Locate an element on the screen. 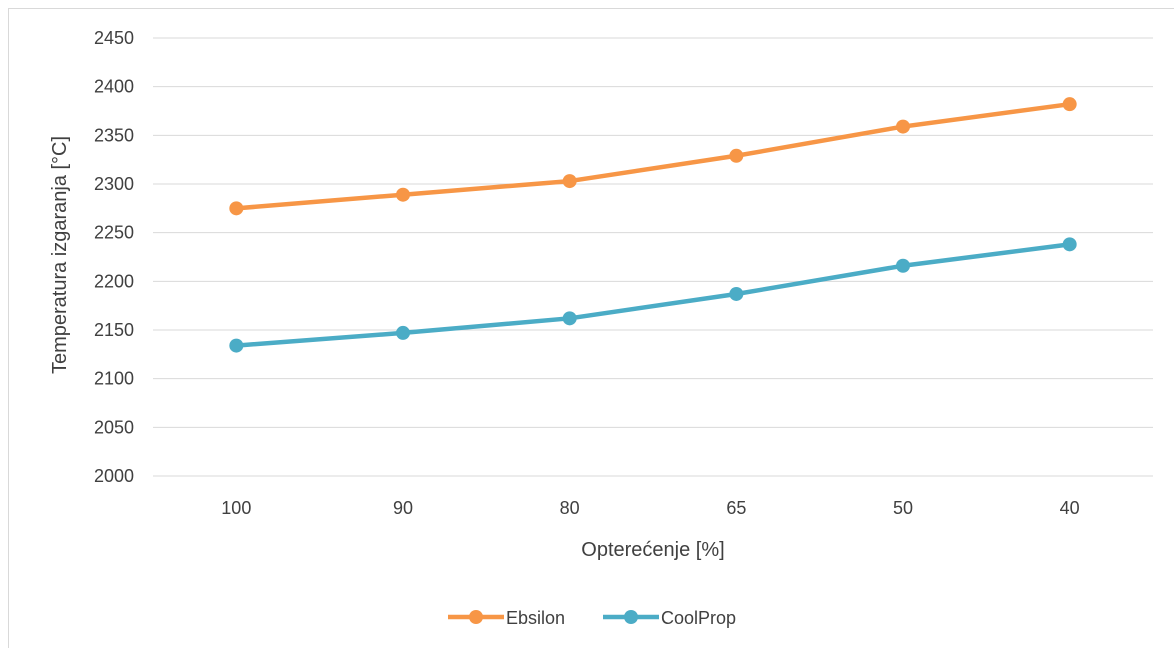 This screenshot has width=1176, height=650. y-tick-label: 2250 is located at coordinates (114, 233).